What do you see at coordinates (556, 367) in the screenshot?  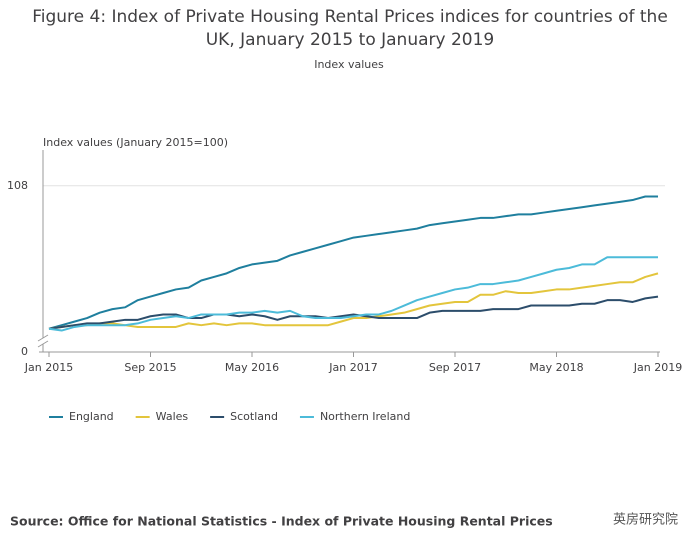 I see `x-tick-label: May 2018` at bounding box center [556, 367].